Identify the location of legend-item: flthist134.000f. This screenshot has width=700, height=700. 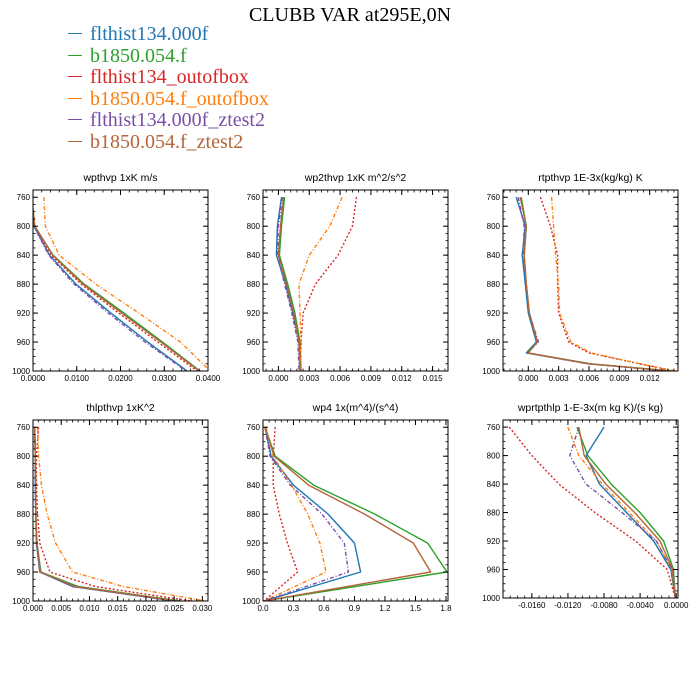
(168, 34).